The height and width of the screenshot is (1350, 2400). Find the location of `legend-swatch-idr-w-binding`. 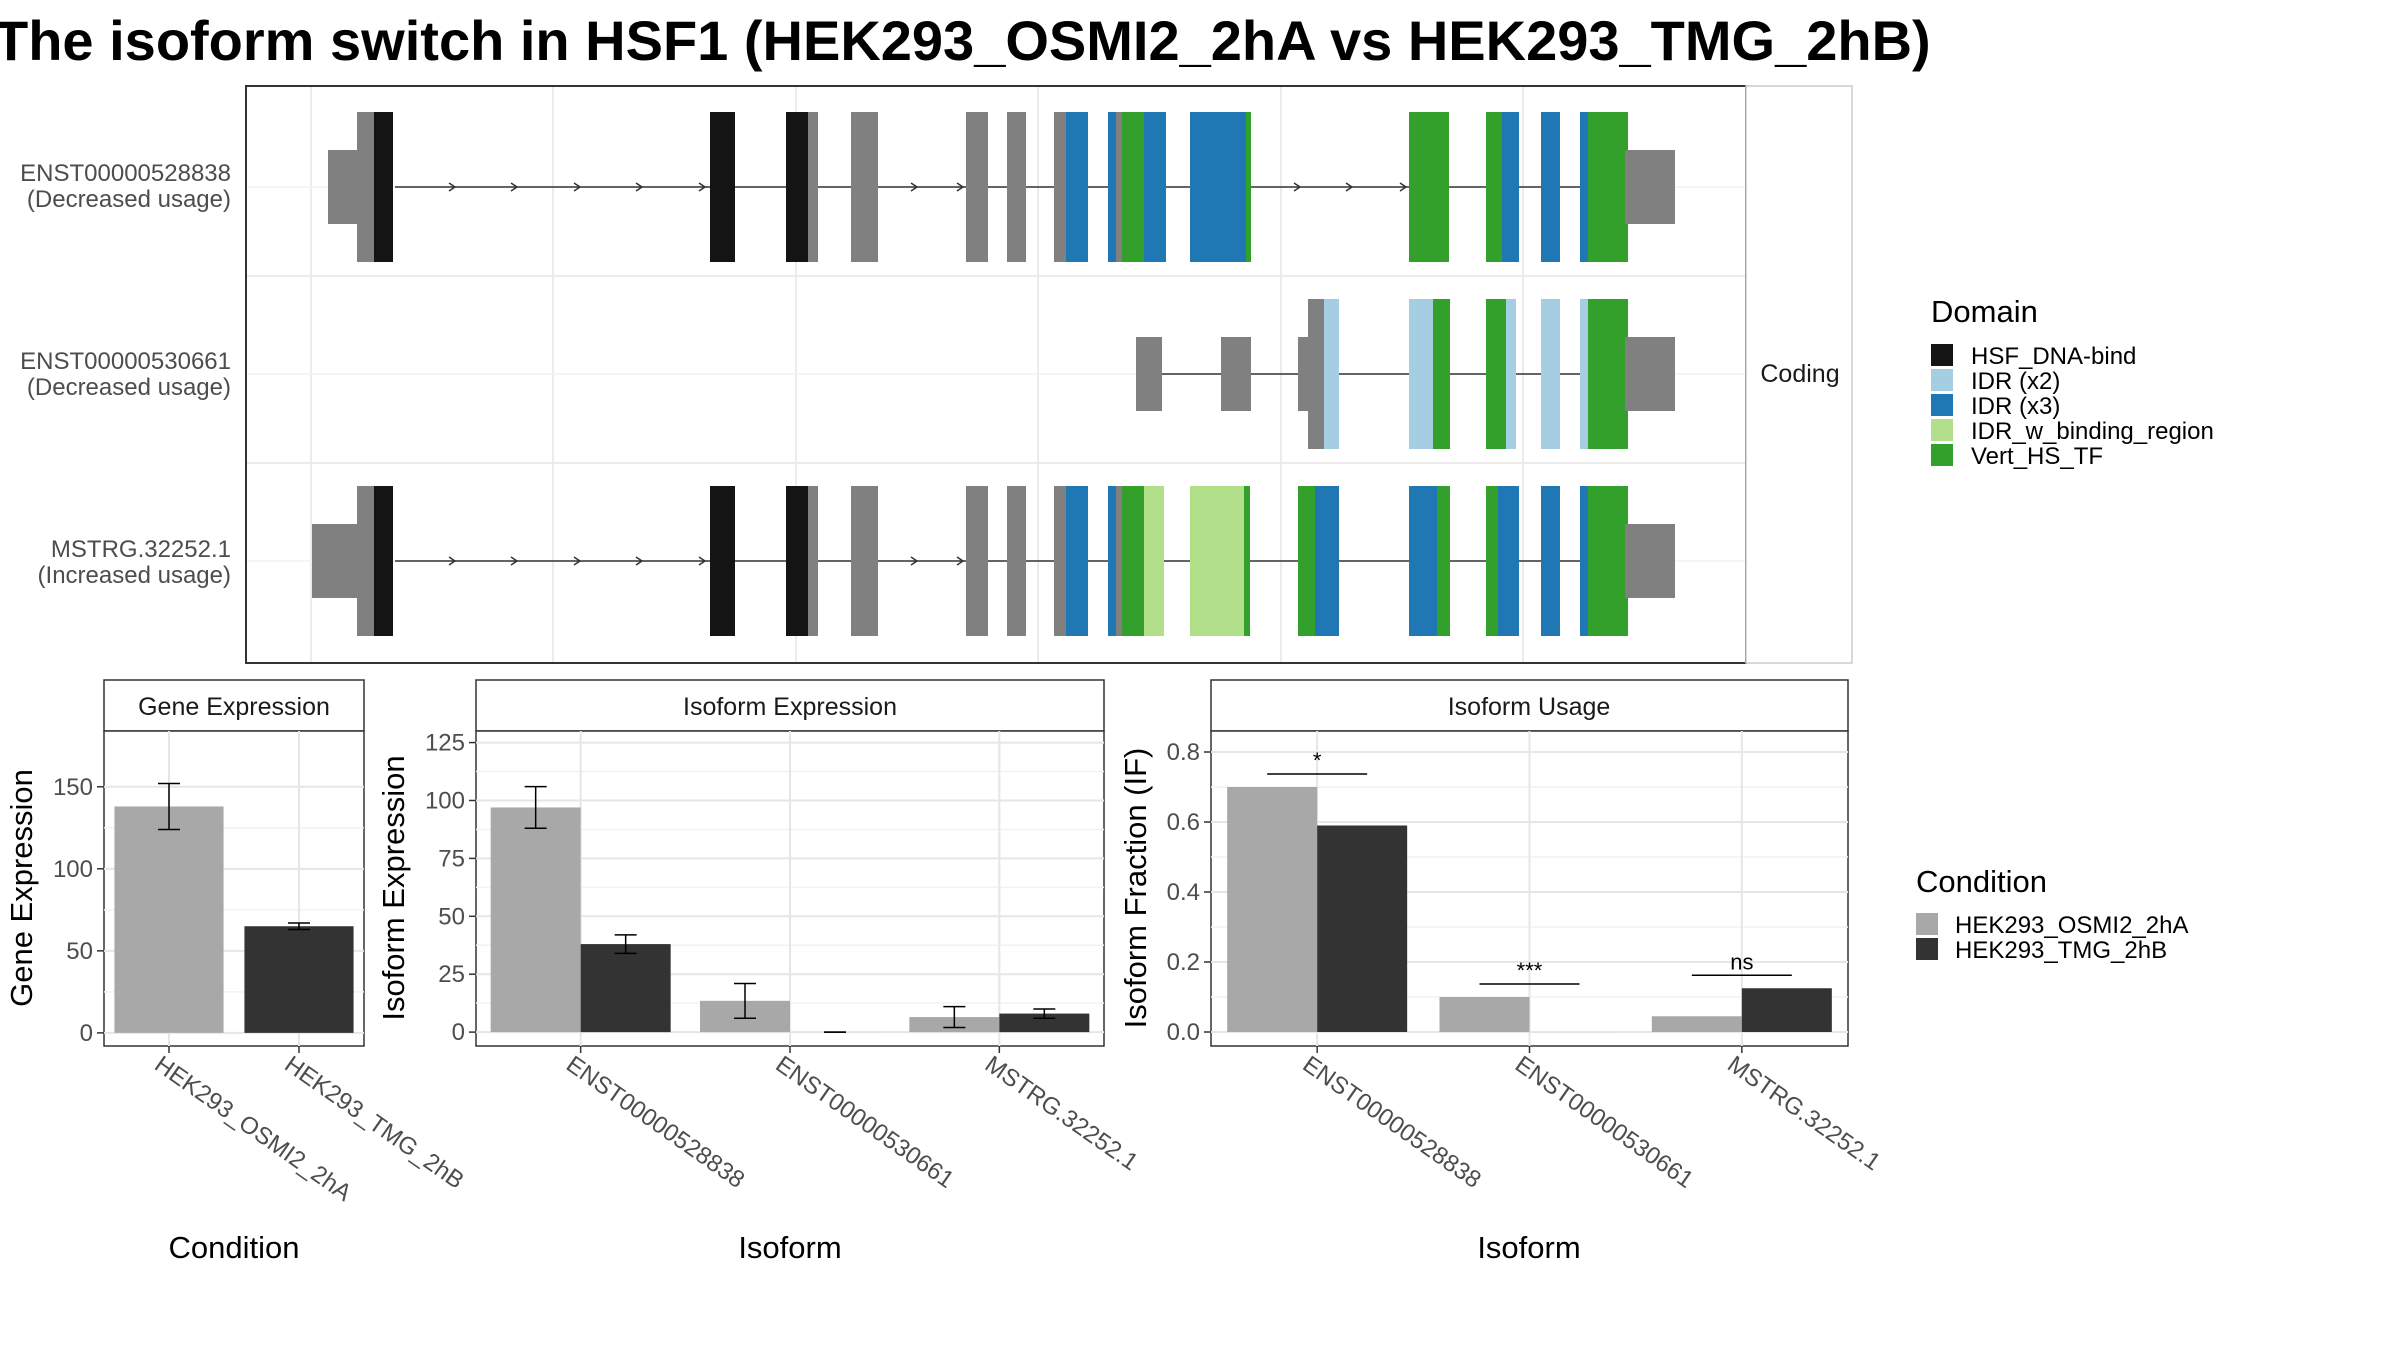

legend-swatch-idr-w-binding is located at coordinates (1942, 430).